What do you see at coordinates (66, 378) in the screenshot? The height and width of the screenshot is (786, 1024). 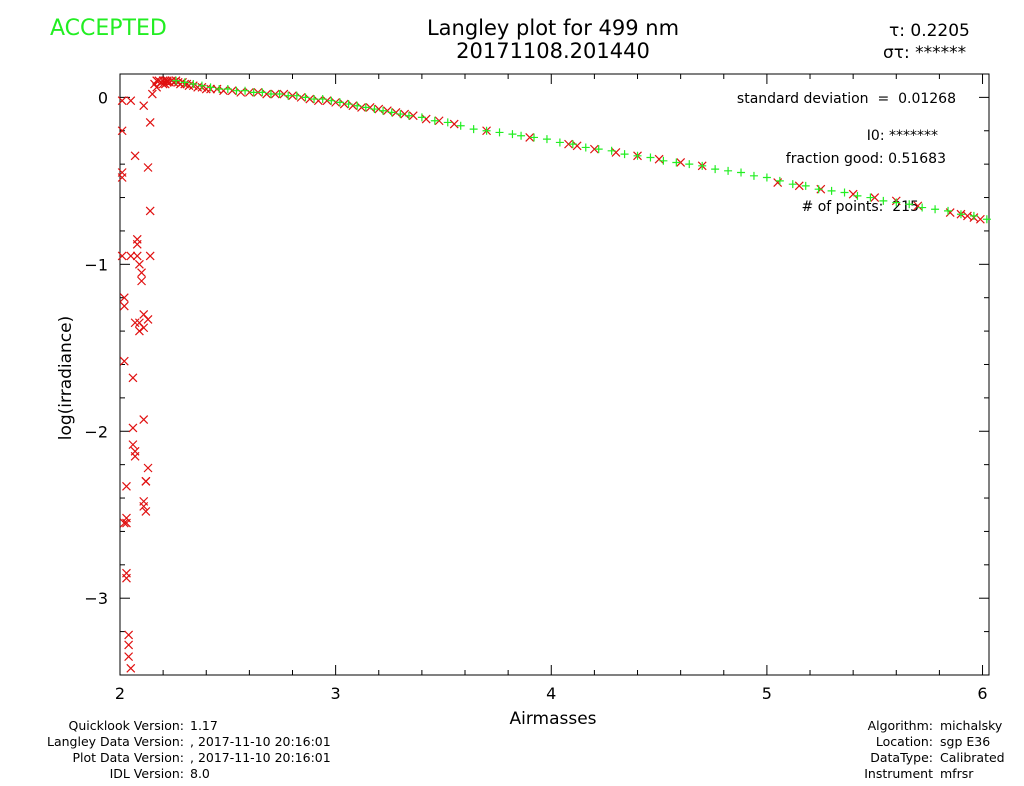 I see `y-axis-label: log(irradiance)` at bounding box center [66, 378].